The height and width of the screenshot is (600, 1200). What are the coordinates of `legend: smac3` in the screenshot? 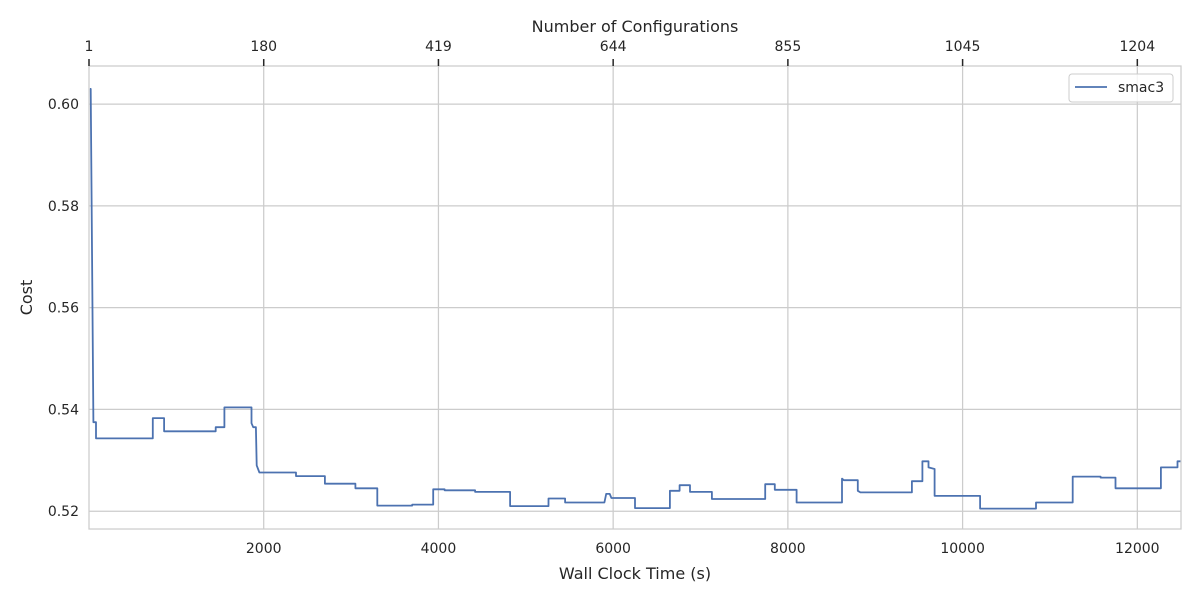 It's located at (1121, 88).